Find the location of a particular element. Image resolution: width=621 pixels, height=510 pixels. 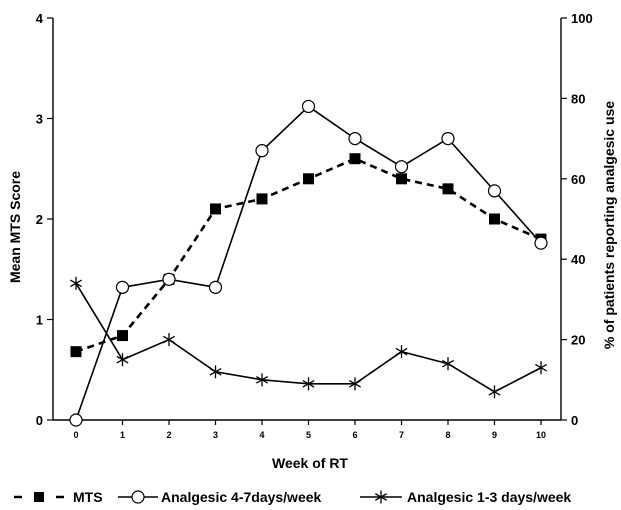

x-tick-label: 1 is located at coordinates (122, 435).